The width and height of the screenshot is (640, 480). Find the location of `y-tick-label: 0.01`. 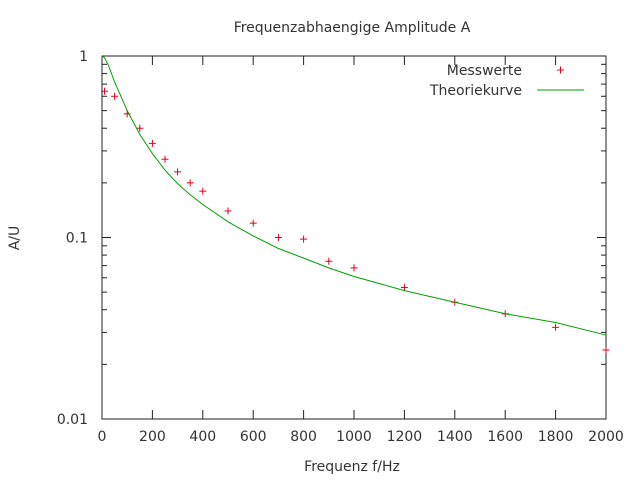

y-tick-label: 0.01 is located at coordinates (72, 420).